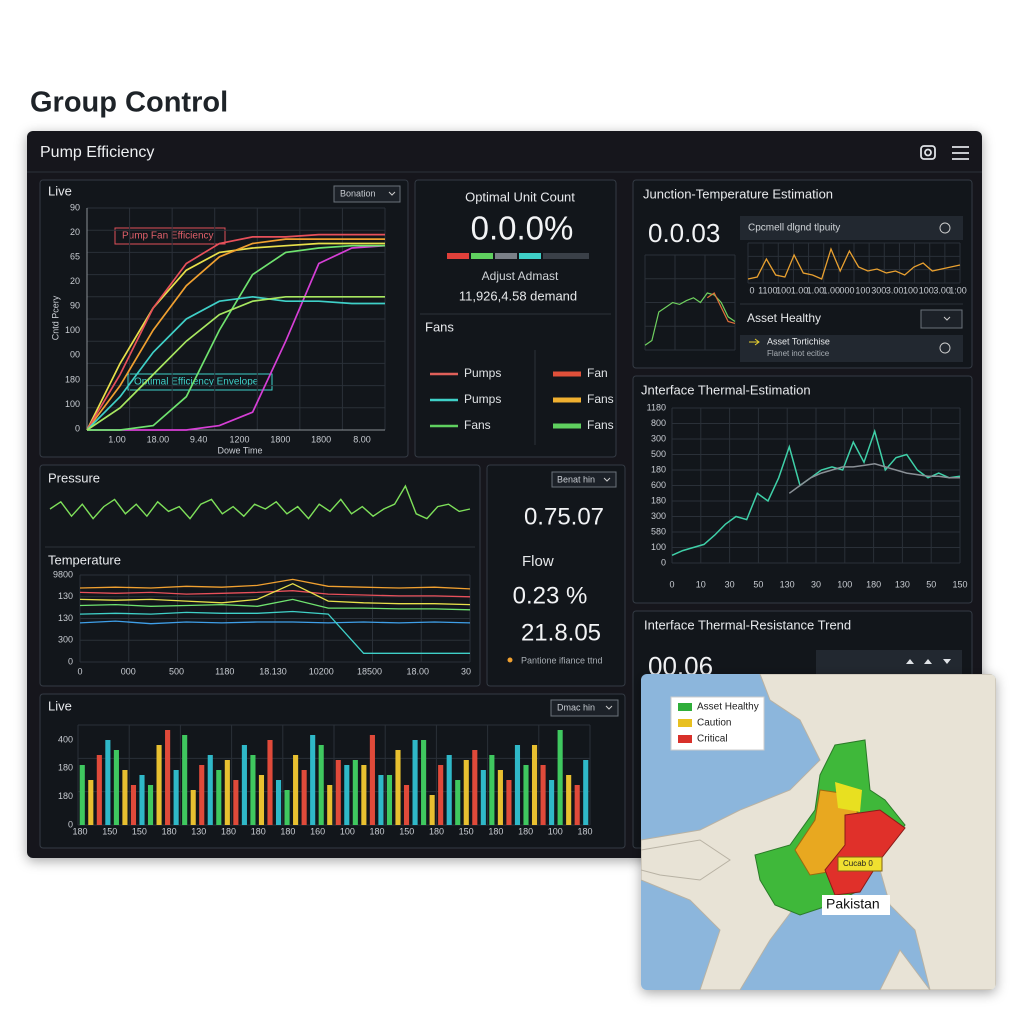  Describe the element at coordinates (701, 584) in the screenshot. I see `x-tick-label: 10` at that location.